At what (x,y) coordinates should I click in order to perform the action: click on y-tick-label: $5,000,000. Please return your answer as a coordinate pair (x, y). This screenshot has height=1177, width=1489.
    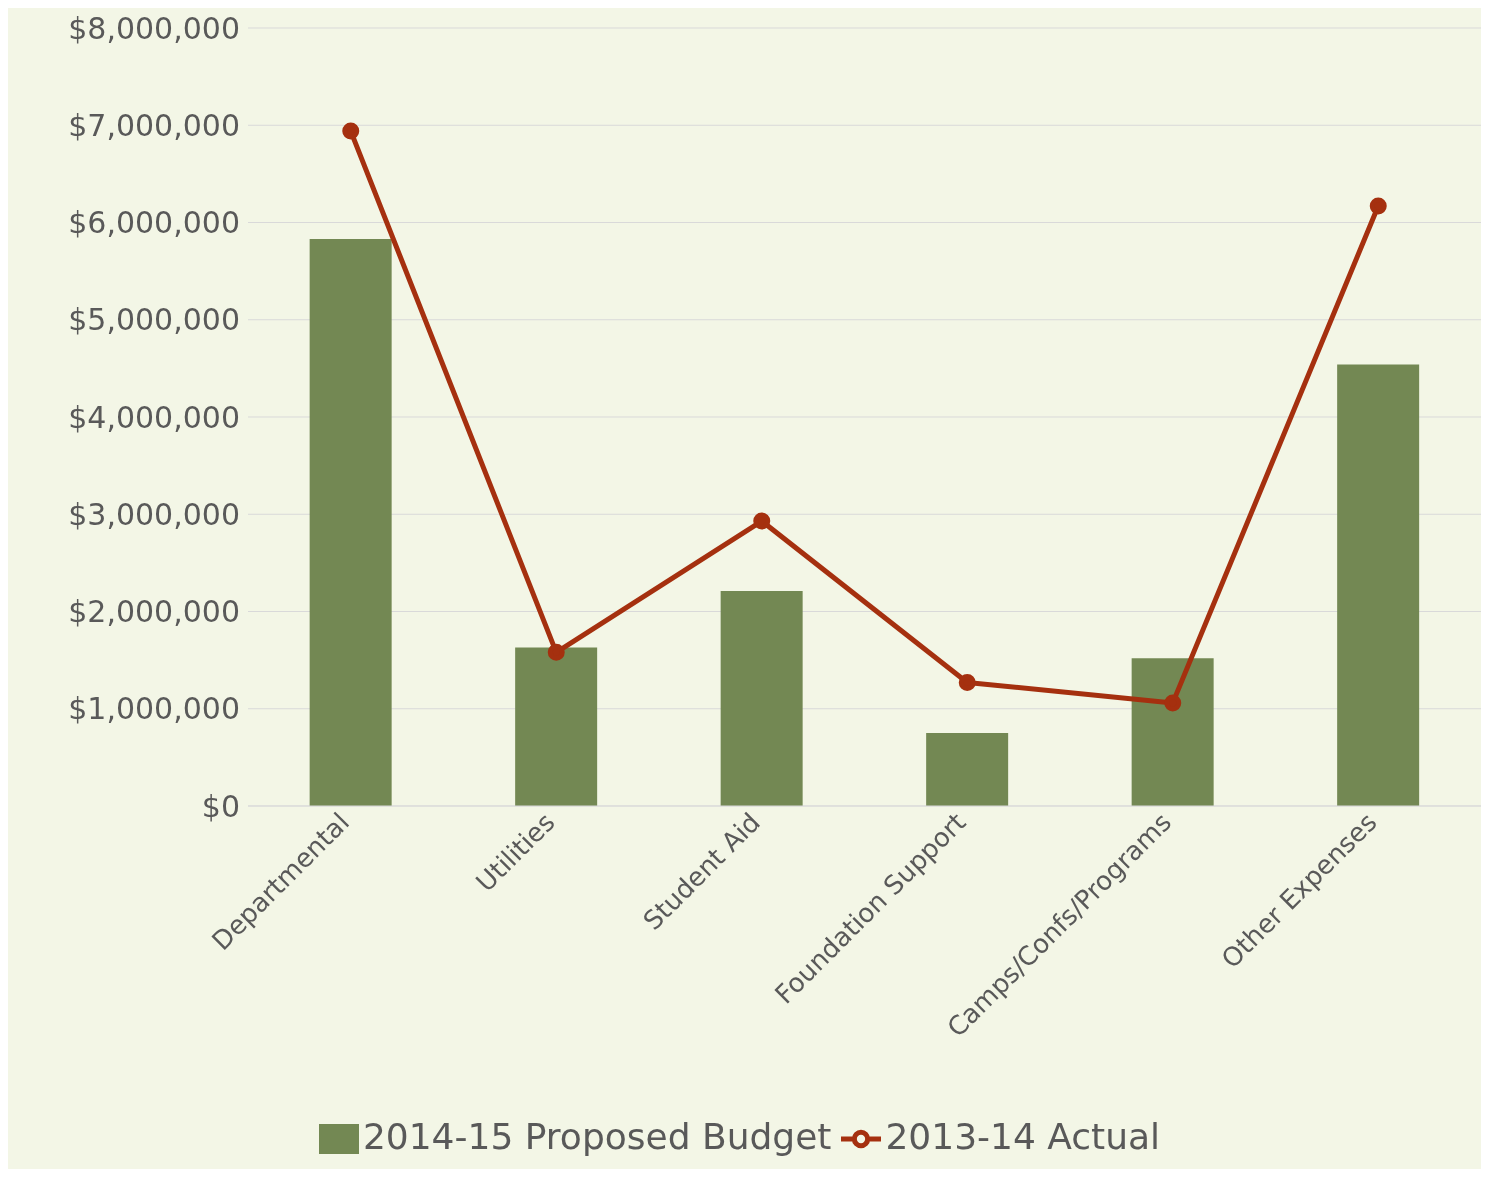
    Looking at the image, I should click on (154, 320).